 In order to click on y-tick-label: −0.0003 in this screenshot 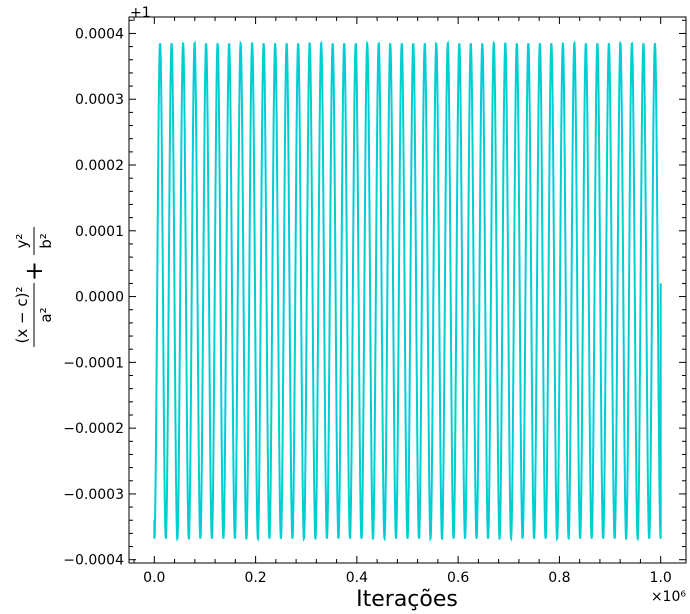, I will do `click(93, 495)`.